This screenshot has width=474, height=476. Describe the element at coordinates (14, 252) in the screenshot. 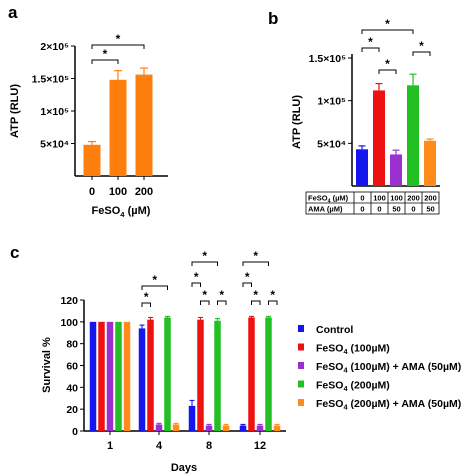

I see `panel-label-c: c` at that location.